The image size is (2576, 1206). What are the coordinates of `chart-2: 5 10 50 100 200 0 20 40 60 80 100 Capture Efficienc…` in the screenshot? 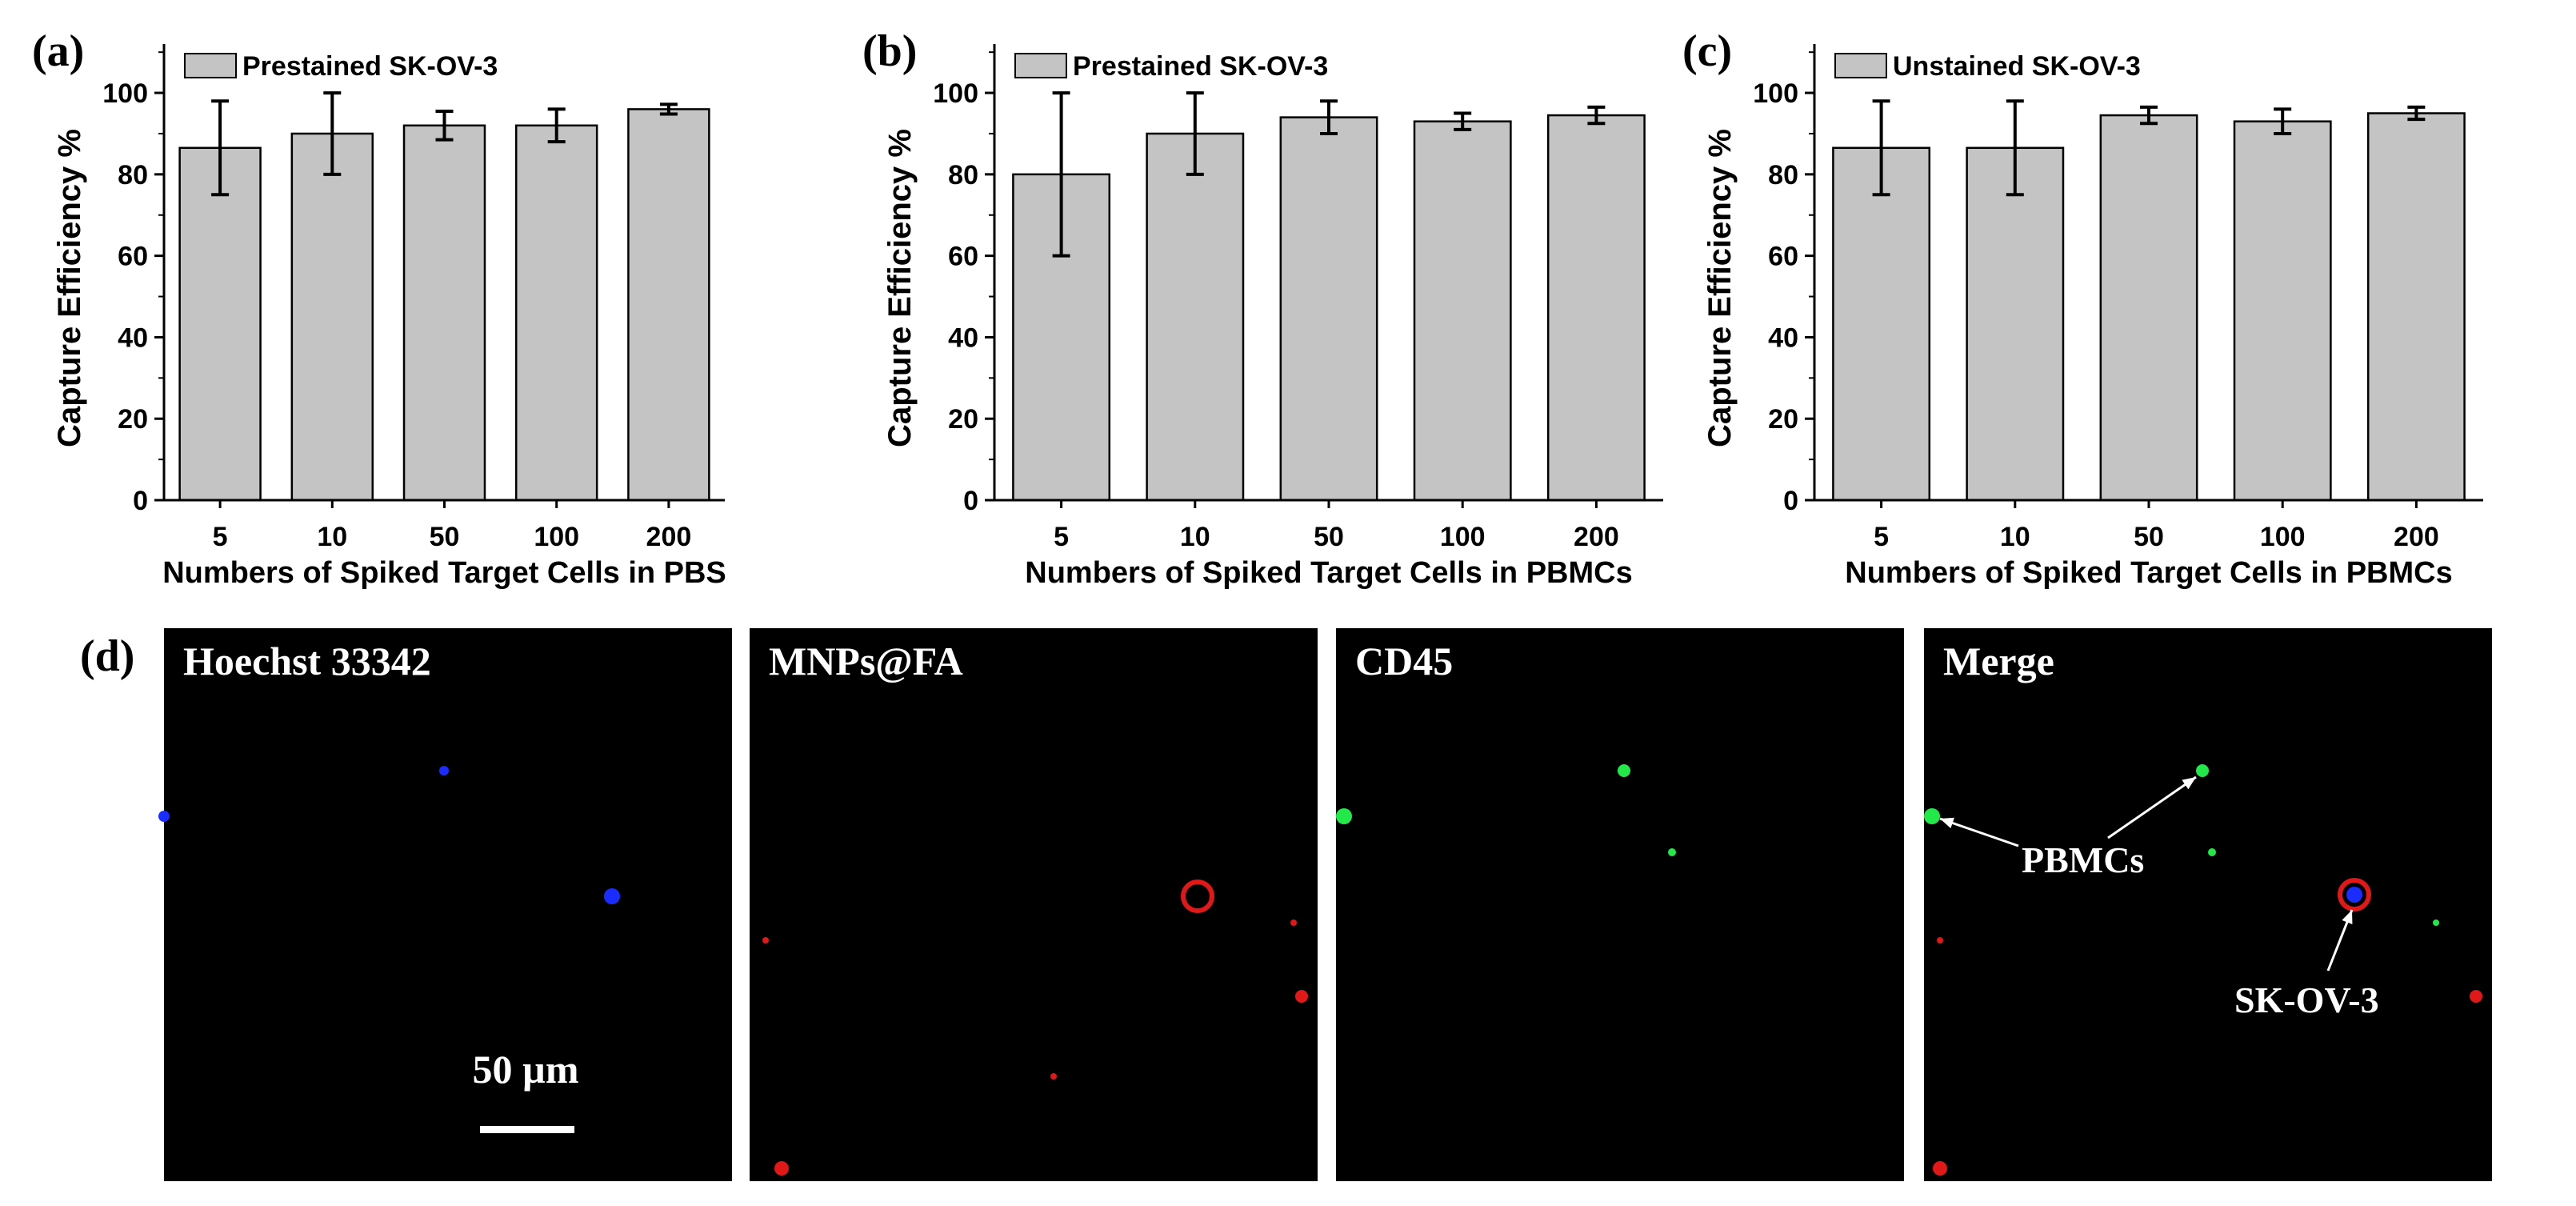 It's located at (2082, 308).